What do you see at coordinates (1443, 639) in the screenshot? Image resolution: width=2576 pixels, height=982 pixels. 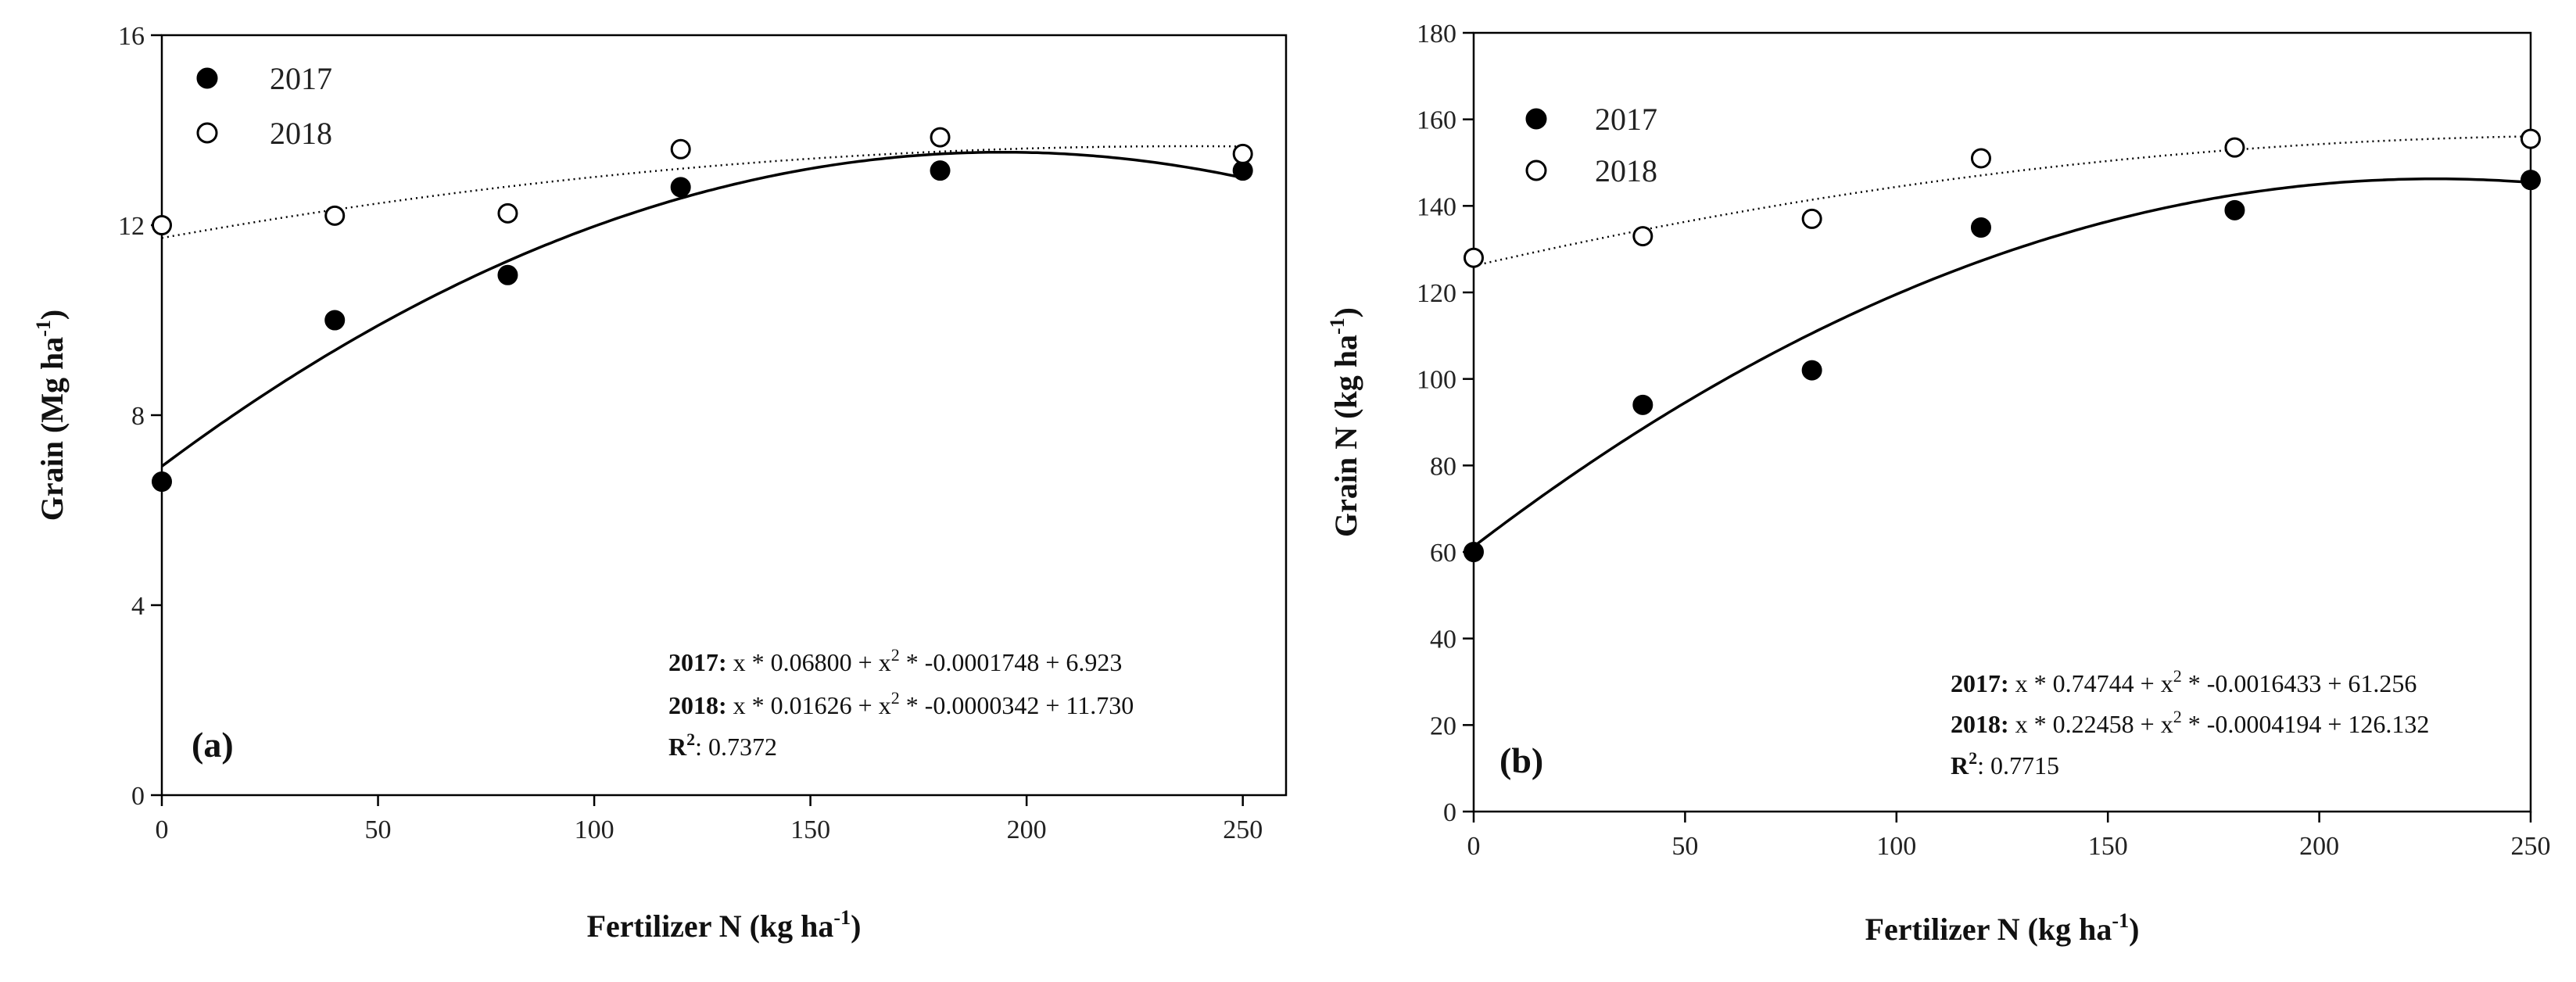 I see `y-tick-label: 40` at bounding box center [1443, 639].